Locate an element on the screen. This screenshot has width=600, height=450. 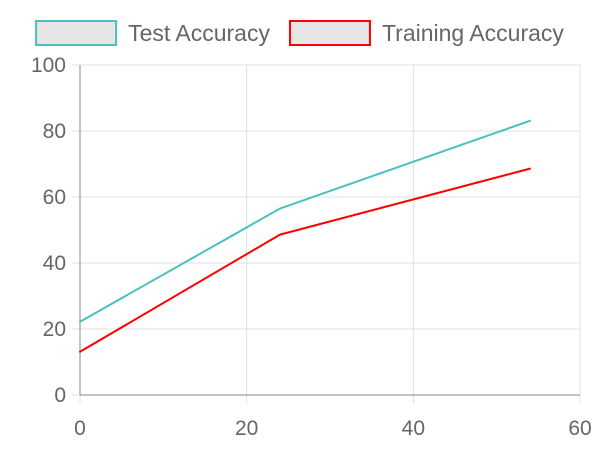
legend-item: Test Accuracy is located at coordinates (152, 33).